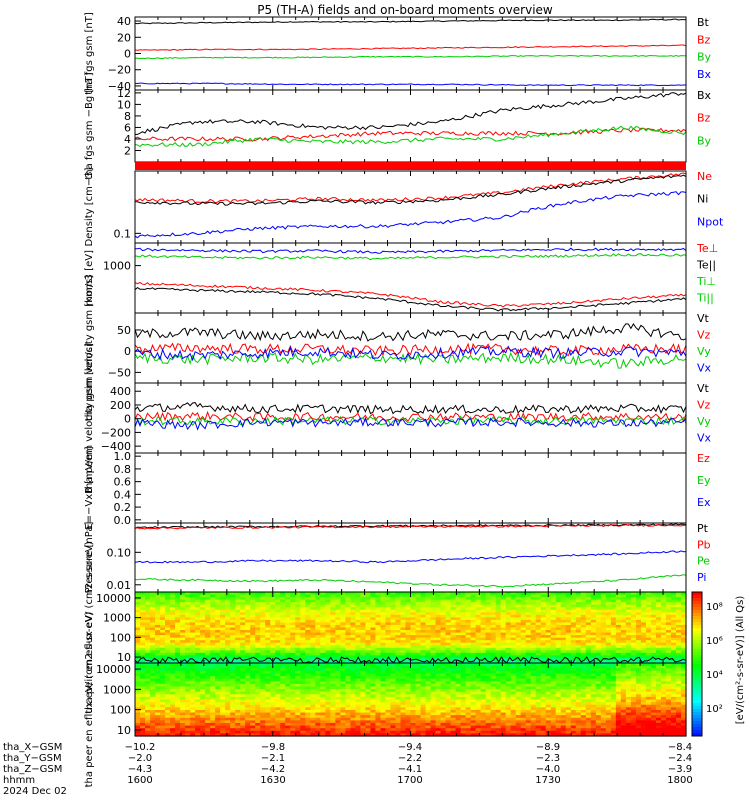 Image resolution: width=750 pixels, height=800 pixels. What do you see at coordinates (89, 558) in the screenshot?
I see `y-axis-label: Pressure [nPa]` at bounding box center [89, 558].